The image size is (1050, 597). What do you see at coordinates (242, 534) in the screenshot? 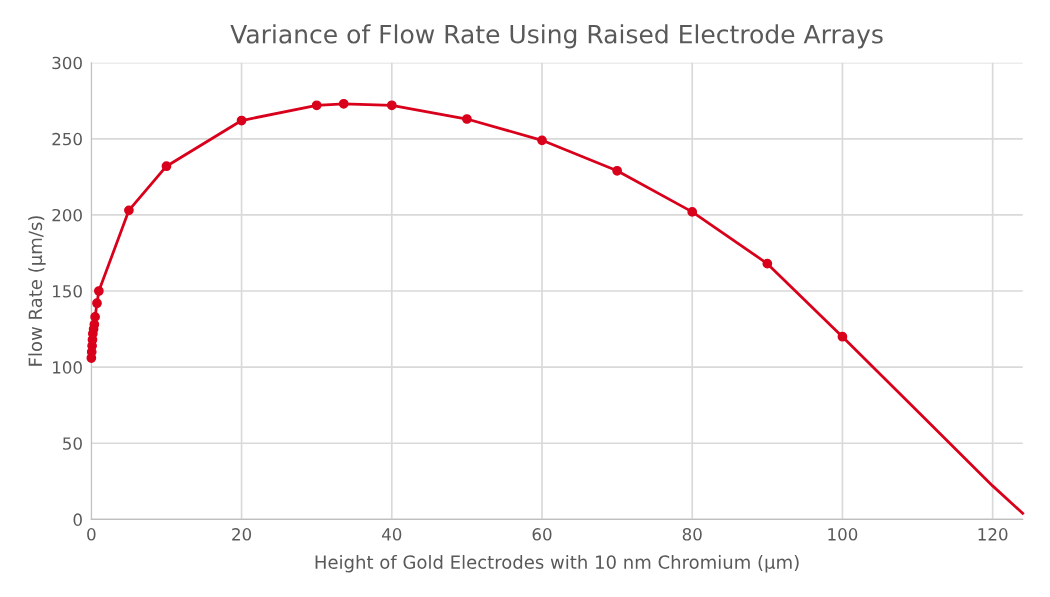
I see `x-tick-label: 20` at bounding box center [242, 534].